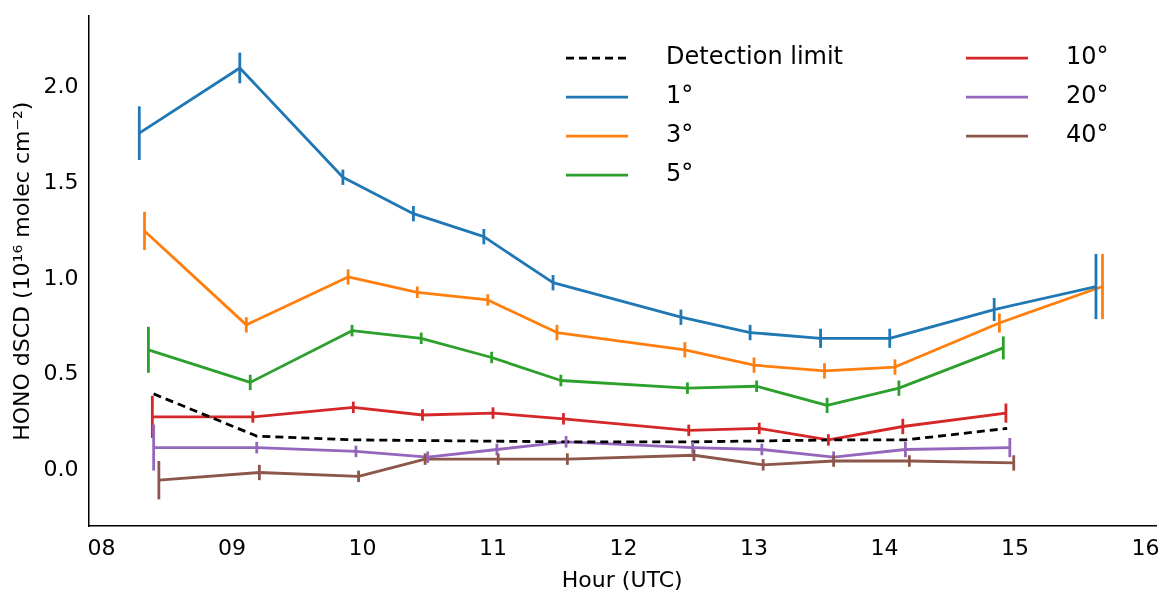 Image resolution: width=1166 pixels, height=602 pixels. What do you see at coordinates (1087, 95) in the screenshot?
I see `legend-label: 20°` at bounding box center [1087, 95].